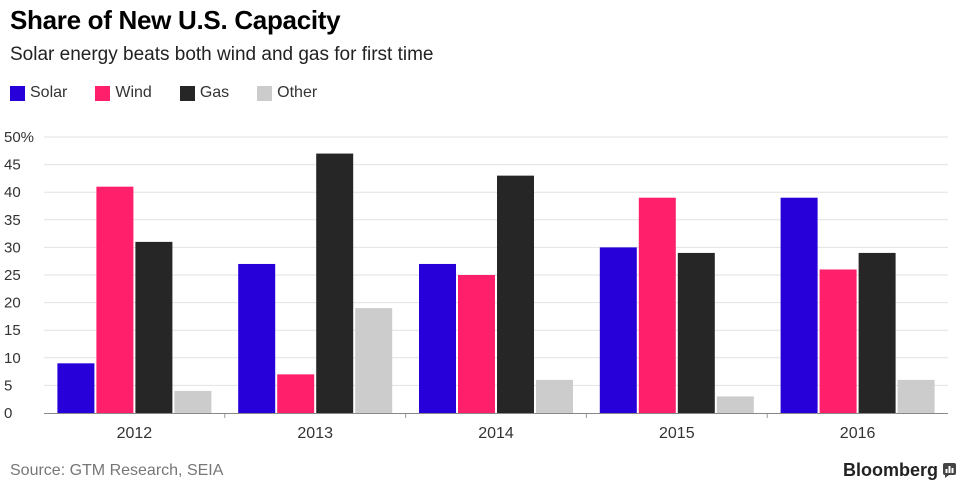  What do you see at coordinates (12, 192) in the screenshot?
I see `y-tick-label: 40` at bounding box center [12, 192].